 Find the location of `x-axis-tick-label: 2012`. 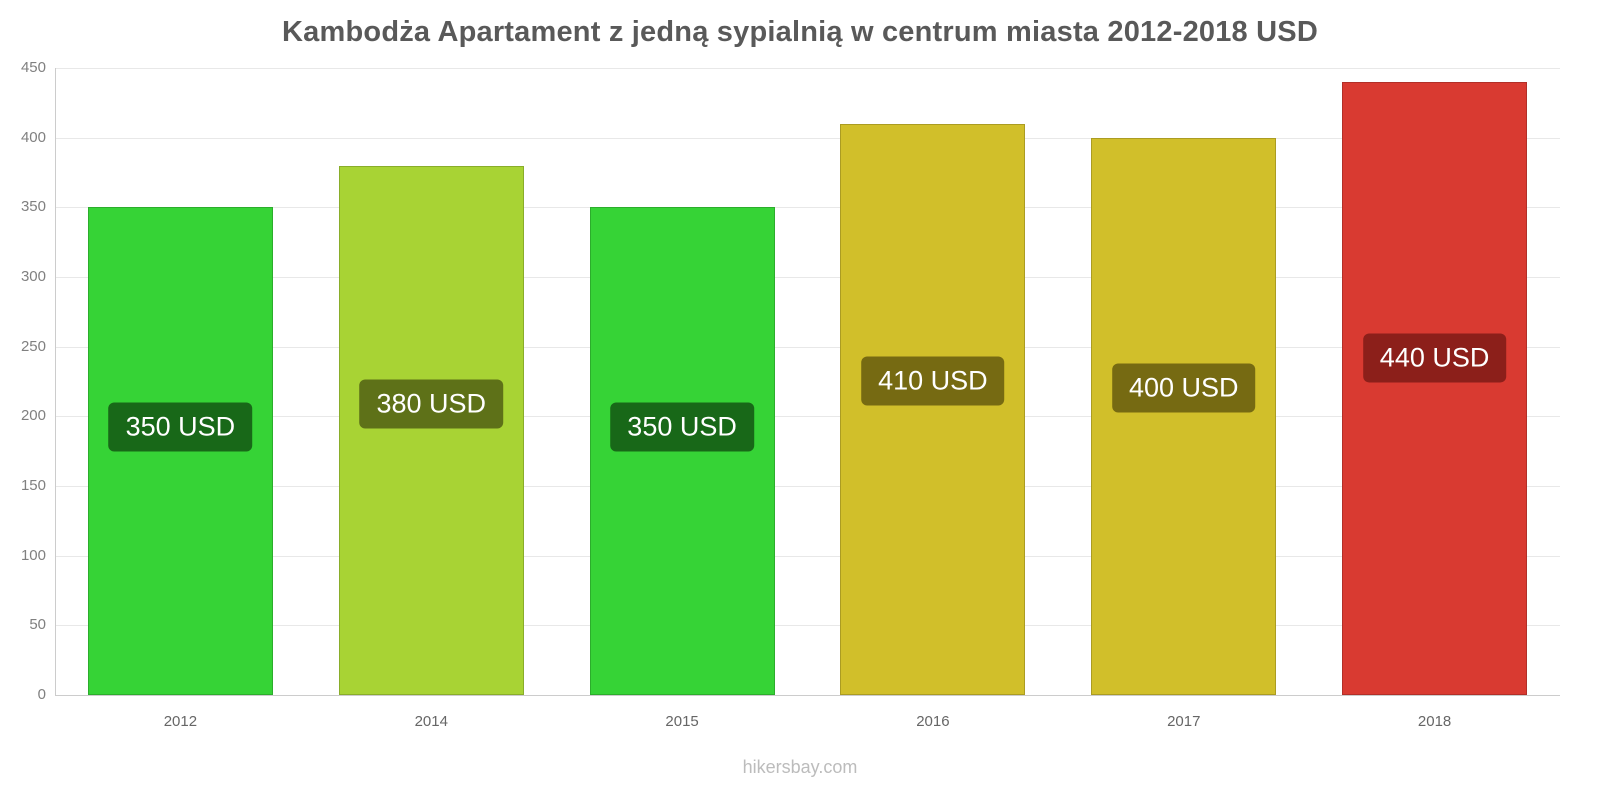

x-axis-tick-label: 2012 is located at coordinates (180, 721).